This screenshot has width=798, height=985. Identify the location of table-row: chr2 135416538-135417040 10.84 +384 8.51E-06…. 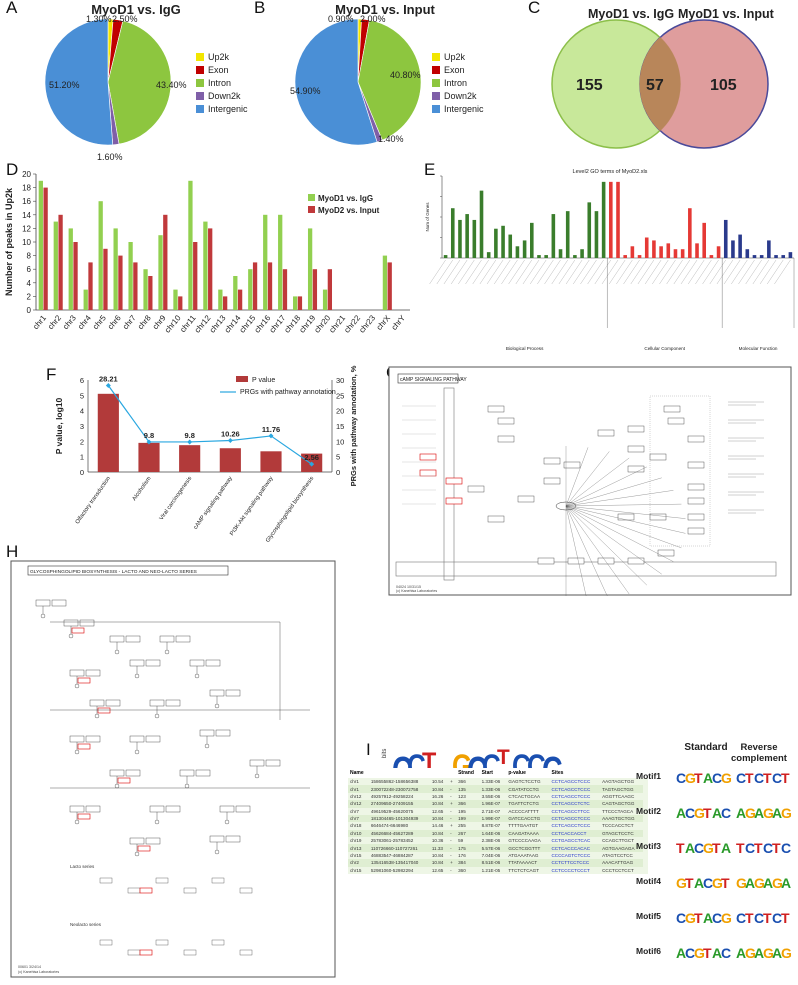
(498, 863).